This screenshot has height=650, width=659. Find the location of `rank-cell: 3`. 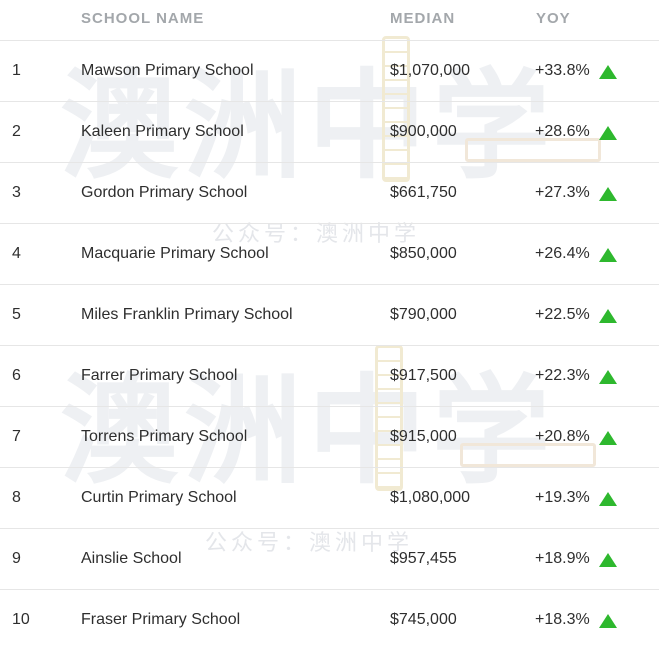

rank-cell: 3 is located at coordinates (16, 192).